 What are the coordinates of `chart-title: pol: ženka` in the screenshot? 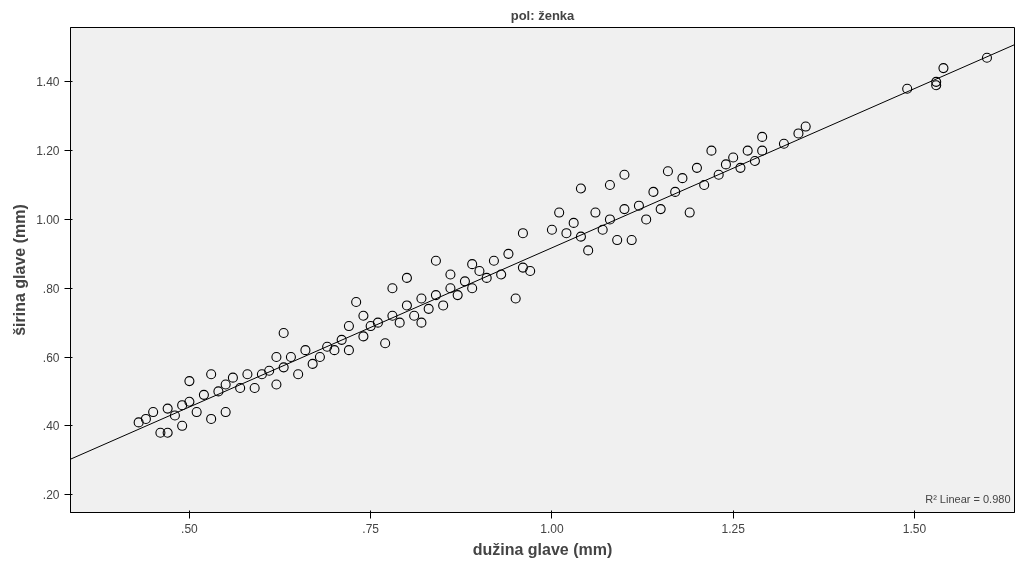 It's located at (543, 15).